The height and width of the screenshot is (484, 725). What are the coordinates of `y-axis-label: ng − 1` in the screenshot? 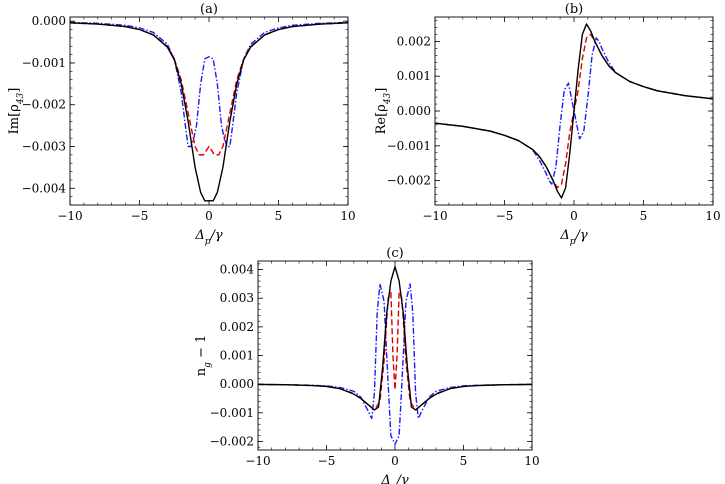 It's located at (203, 356).